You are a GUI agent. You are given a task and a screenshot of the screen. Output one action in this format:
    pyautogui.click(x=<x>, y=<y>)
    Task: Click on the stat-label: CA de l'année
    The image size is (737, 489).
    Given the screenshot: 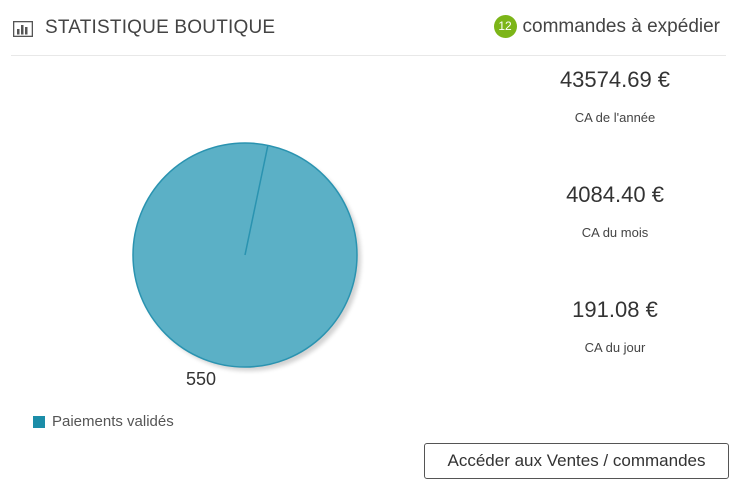 What is the action you would take?
    pyautogui.click(x=615, y=117)
    